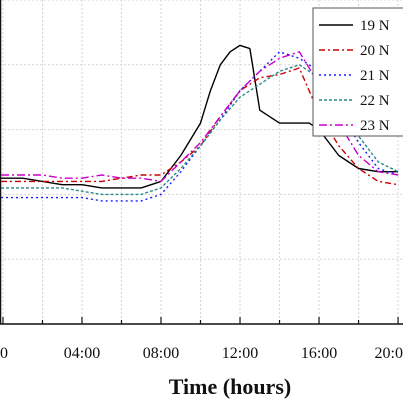 The image size is (403, 403). I want to click on x-tick-label: 16:00, so click(319, 353).